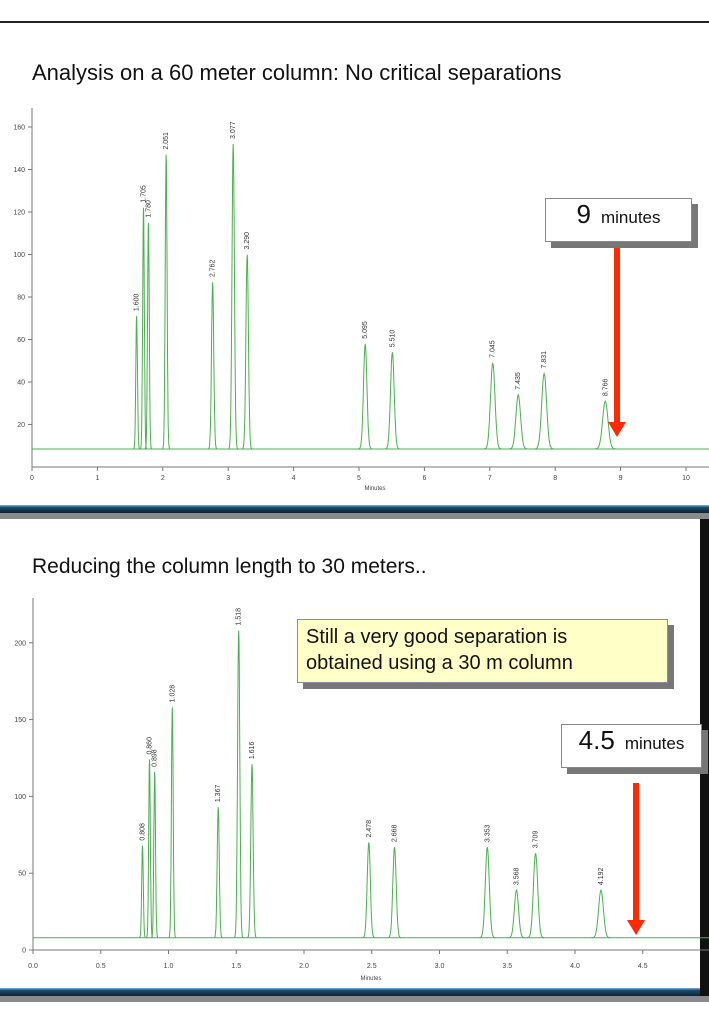 Image resolution: width=709 pixels, height=1024 pixels. What do you see at coordinates (155, 758) in the screenshot?
I see `peak-label: 0.898` at bounding box center [155, 758].